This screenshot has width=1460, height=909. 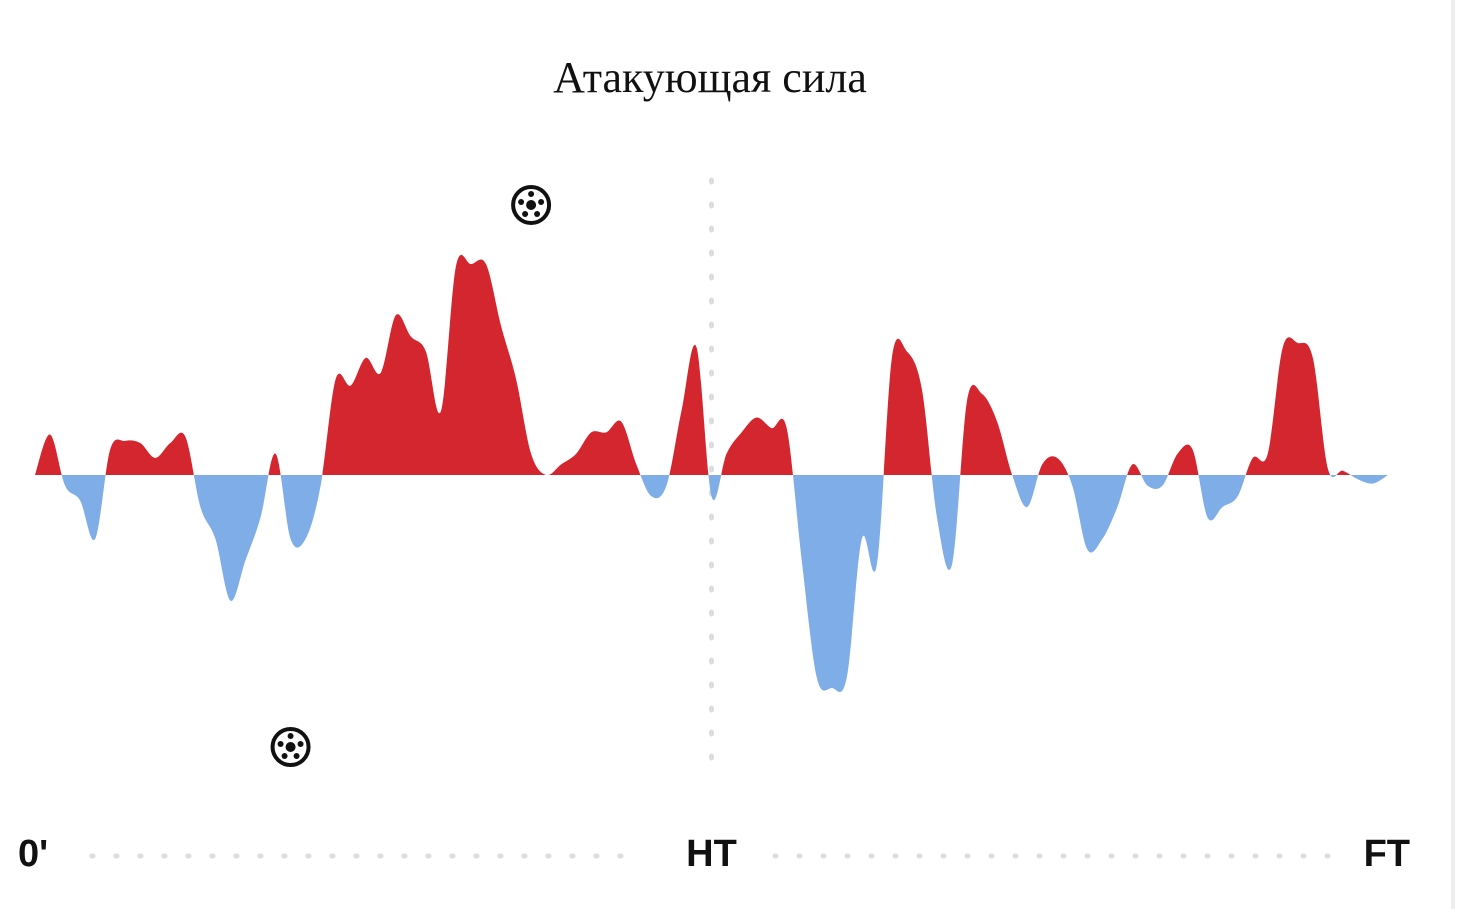 I want to click on x-tick-label: 0', so click(x=33, y=854).